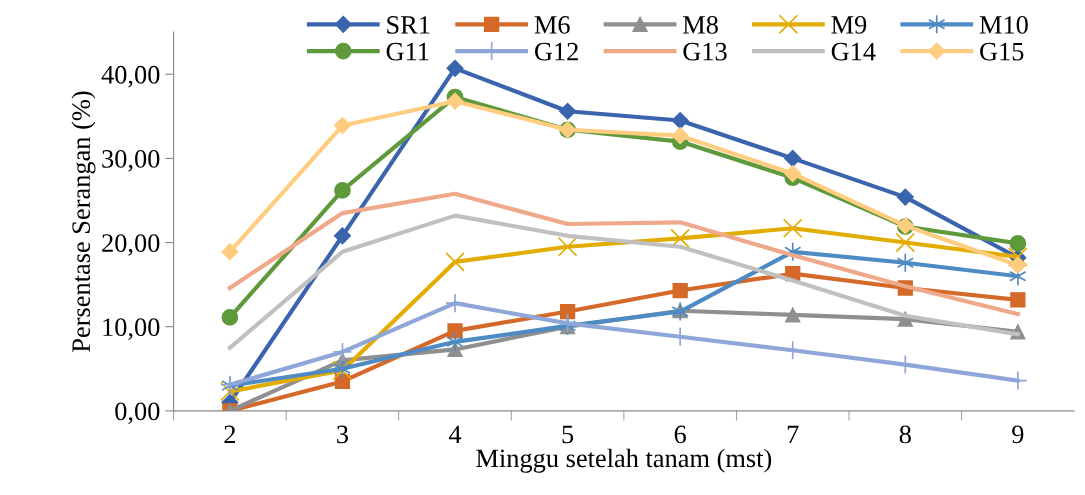  I want to click on legend-label: M9, so click(849, 25).